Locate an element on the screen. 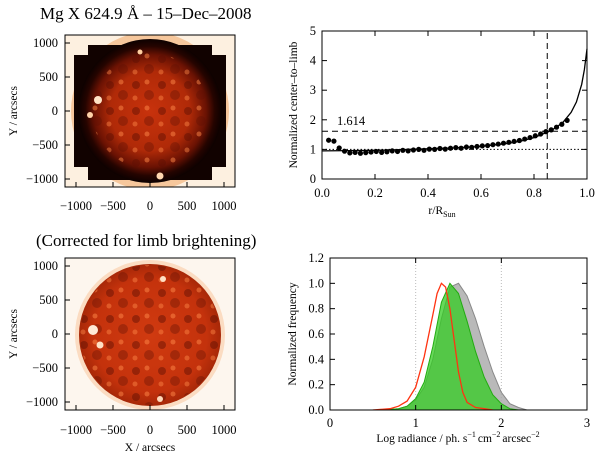 The height and width of the screenshot is (461, 600). limb-profile-marks is located at coordinates (454, 105).